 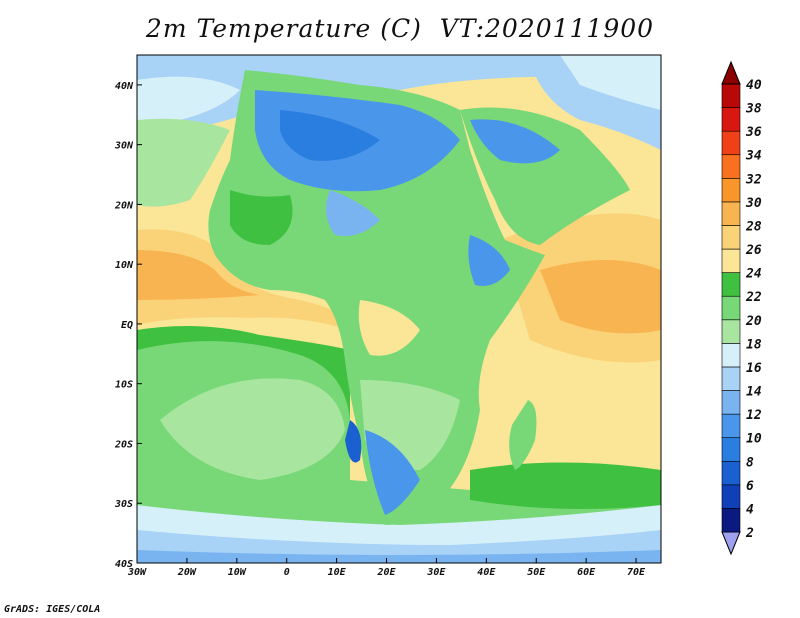 I want to click on colorbar-label: 36, so click(x=753, y=132).